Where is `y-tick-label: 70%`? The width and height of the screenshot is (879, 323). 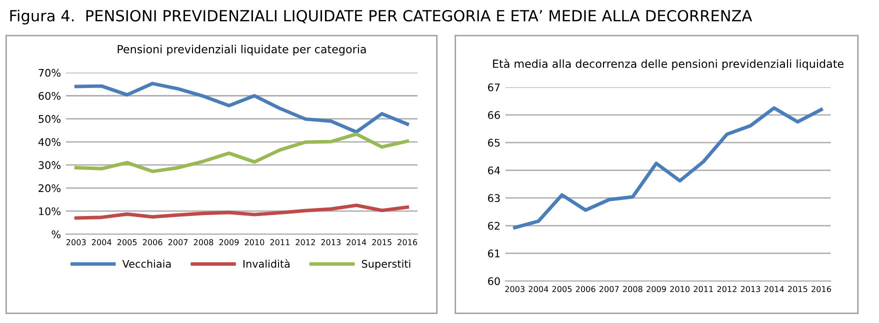
y-tick-label: 70% is located at coordinates (49, 72).